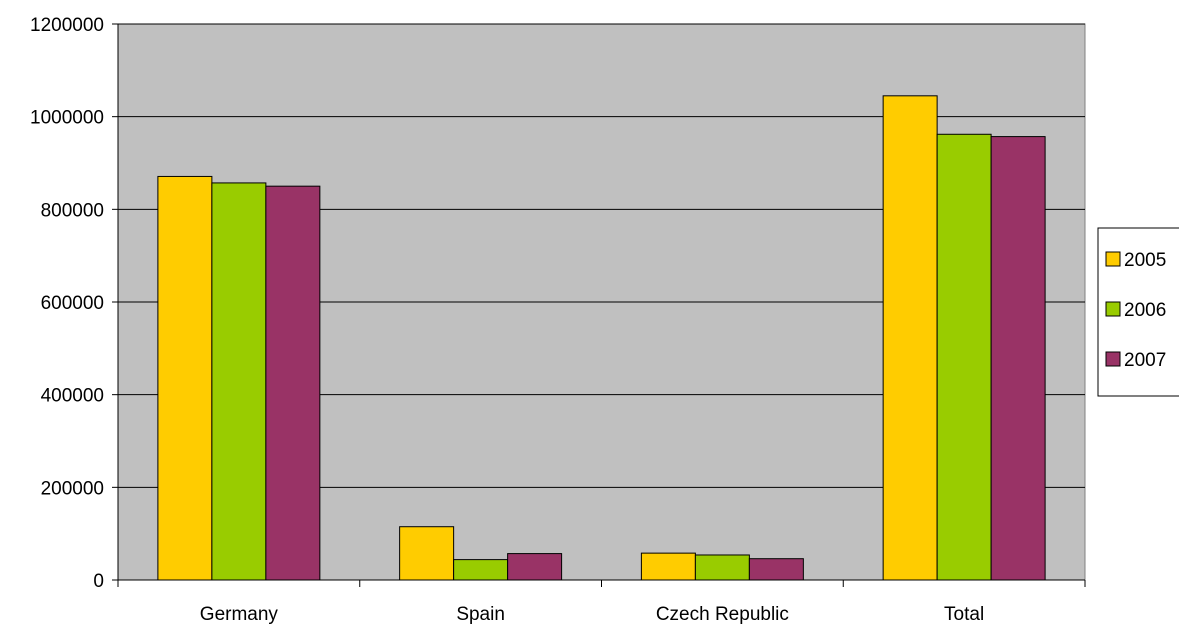  Describe the element at coordinates (72, 210) in the screenshot. I see `y-tick-label: 800000` at that location.